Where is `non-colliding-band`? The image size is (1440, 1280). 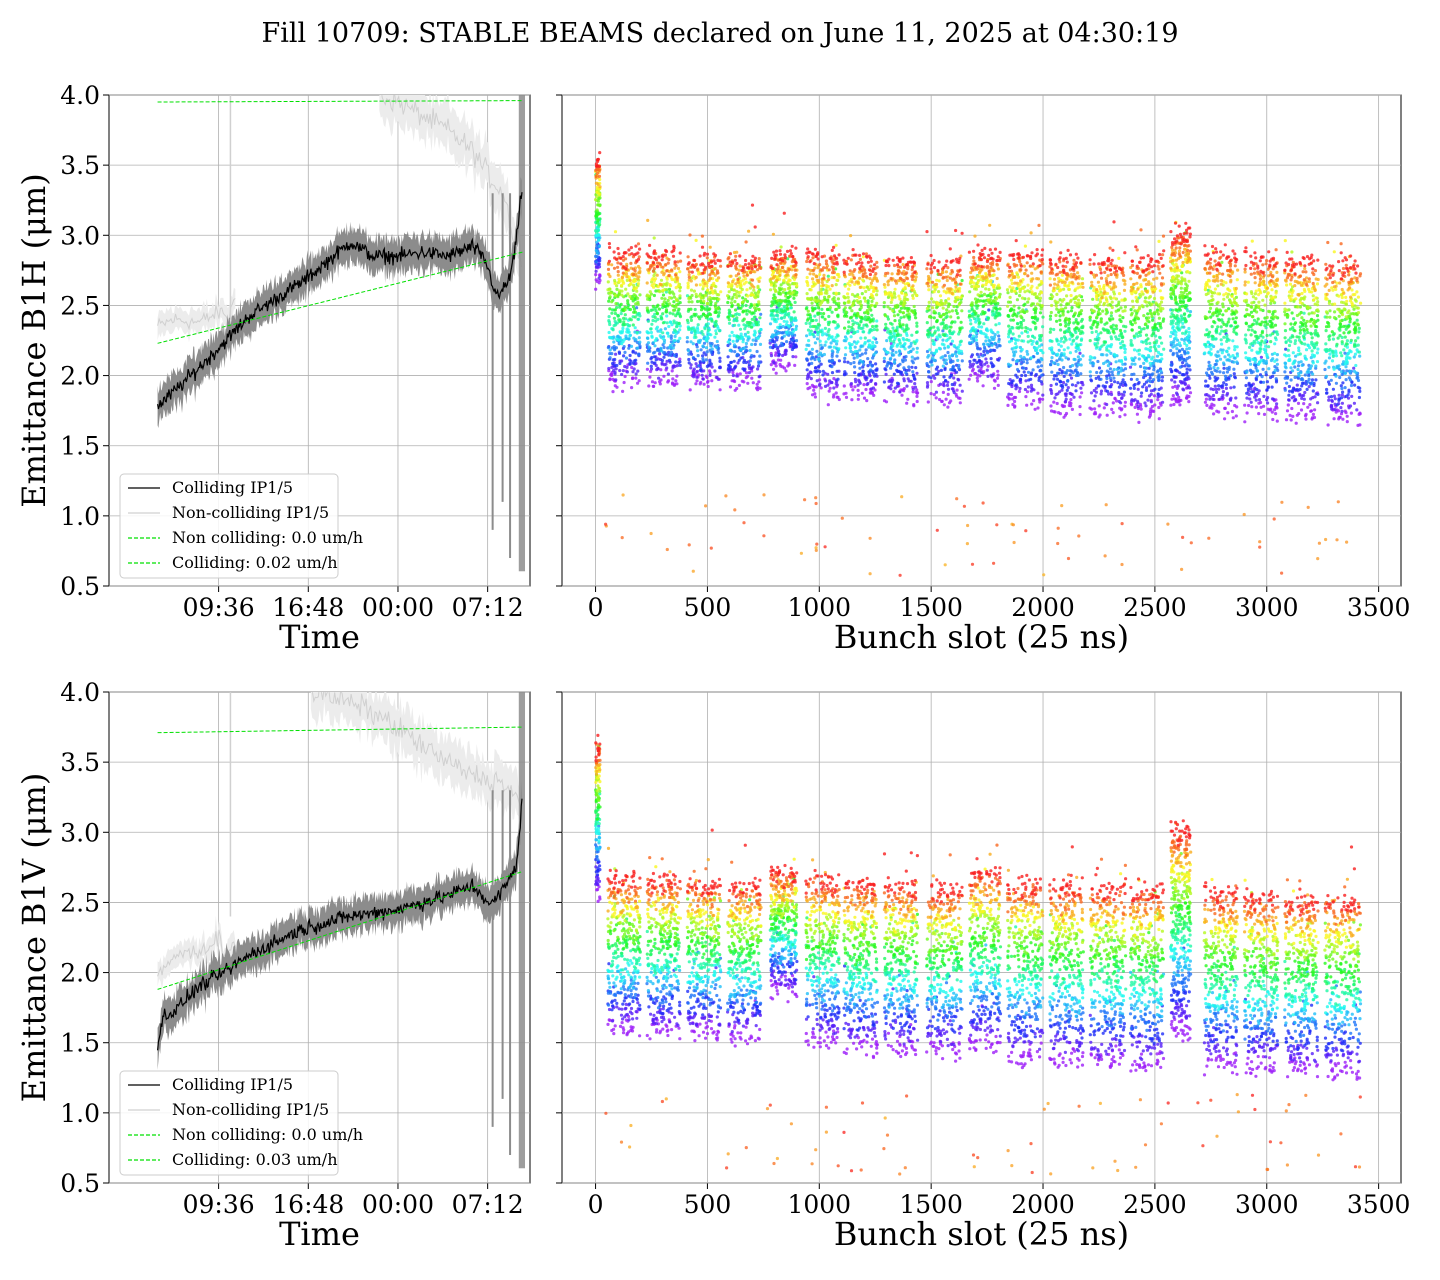
non-colliding-band is located at coordinates (196, 315).